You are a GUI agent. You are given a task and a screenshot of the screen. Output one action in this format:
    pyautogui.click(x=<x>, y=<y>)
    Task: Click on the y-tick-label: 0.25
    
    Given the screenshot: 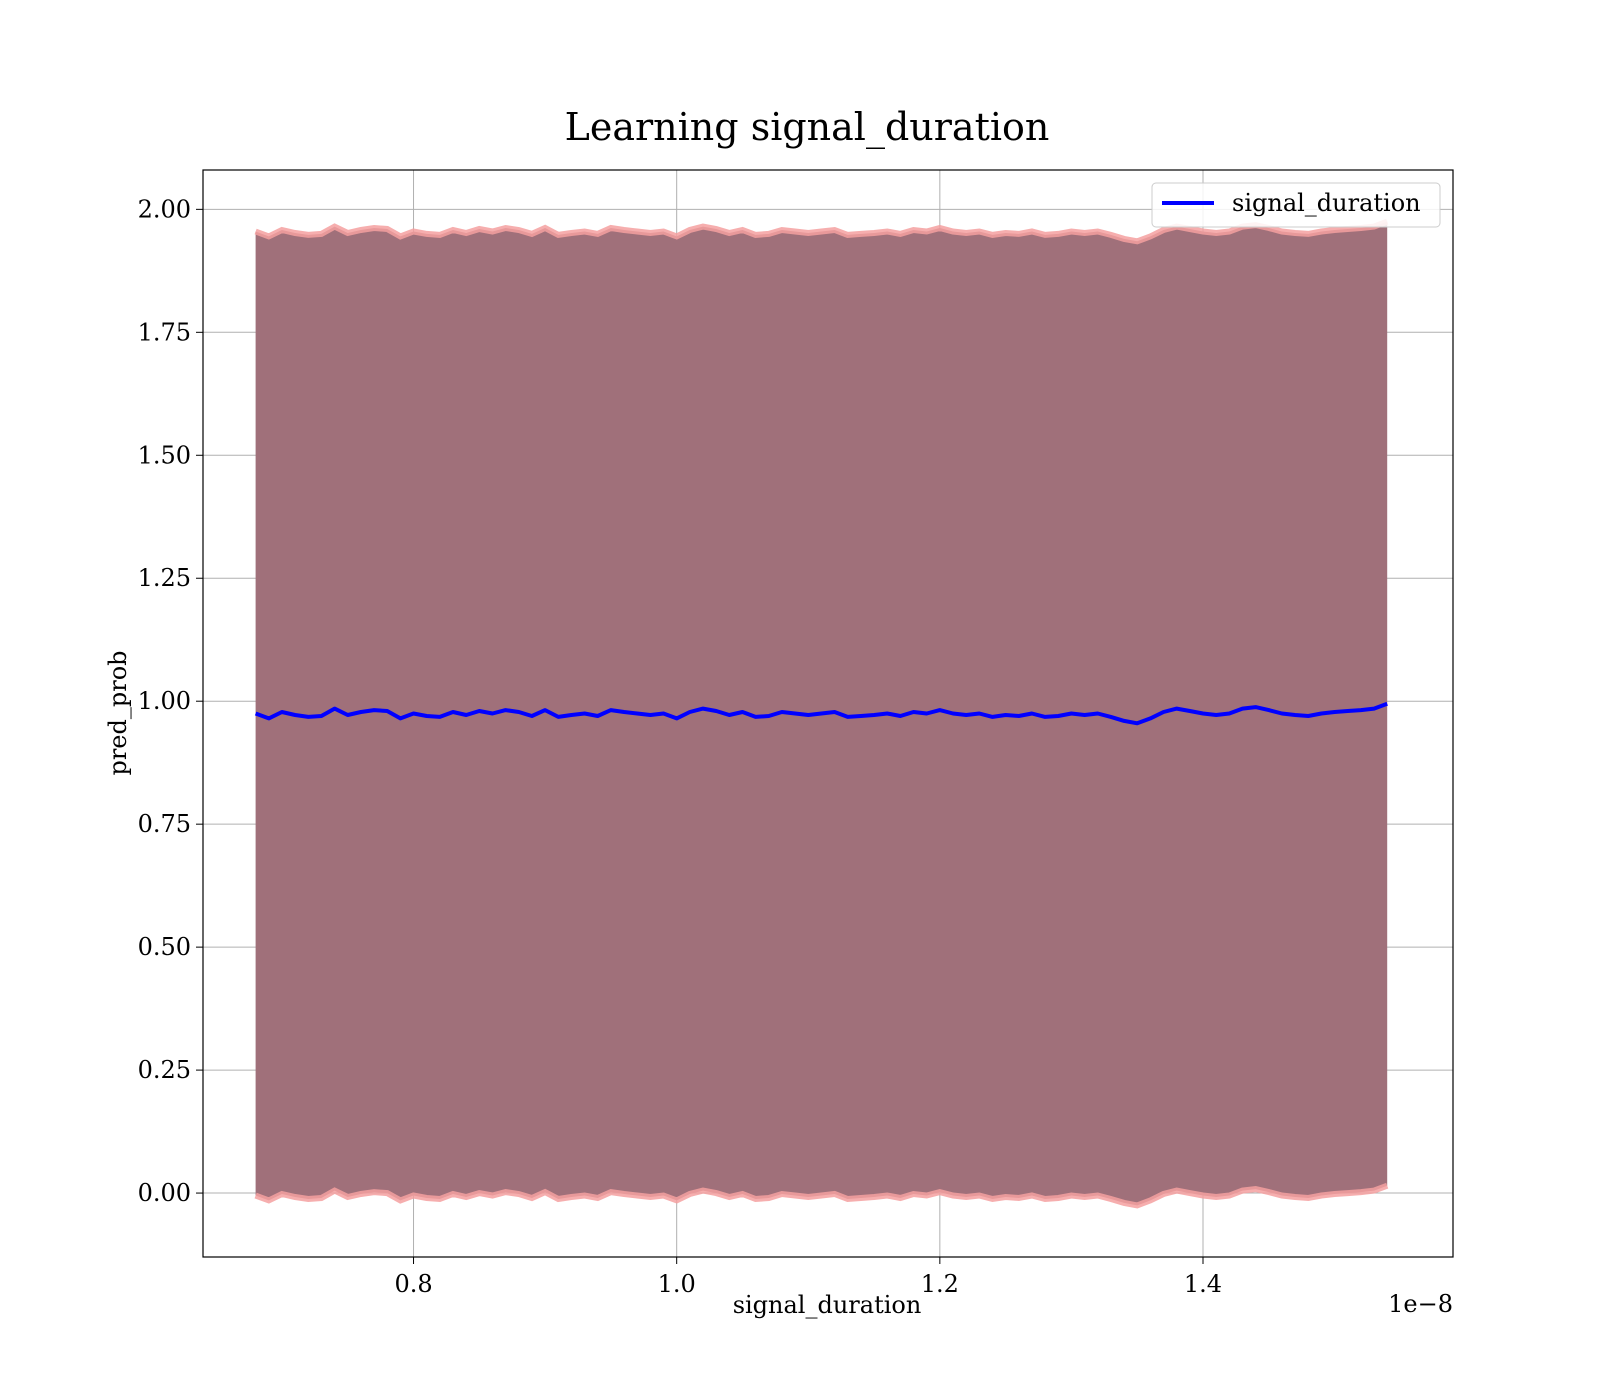 What is the action you would take?
    pyautogui.click(x=164, y=1070)
    